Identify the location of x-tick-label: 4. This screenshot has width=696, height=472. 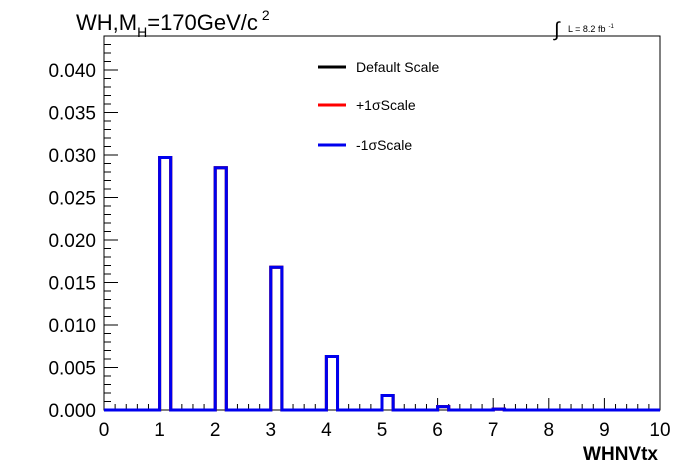
(326, 430).